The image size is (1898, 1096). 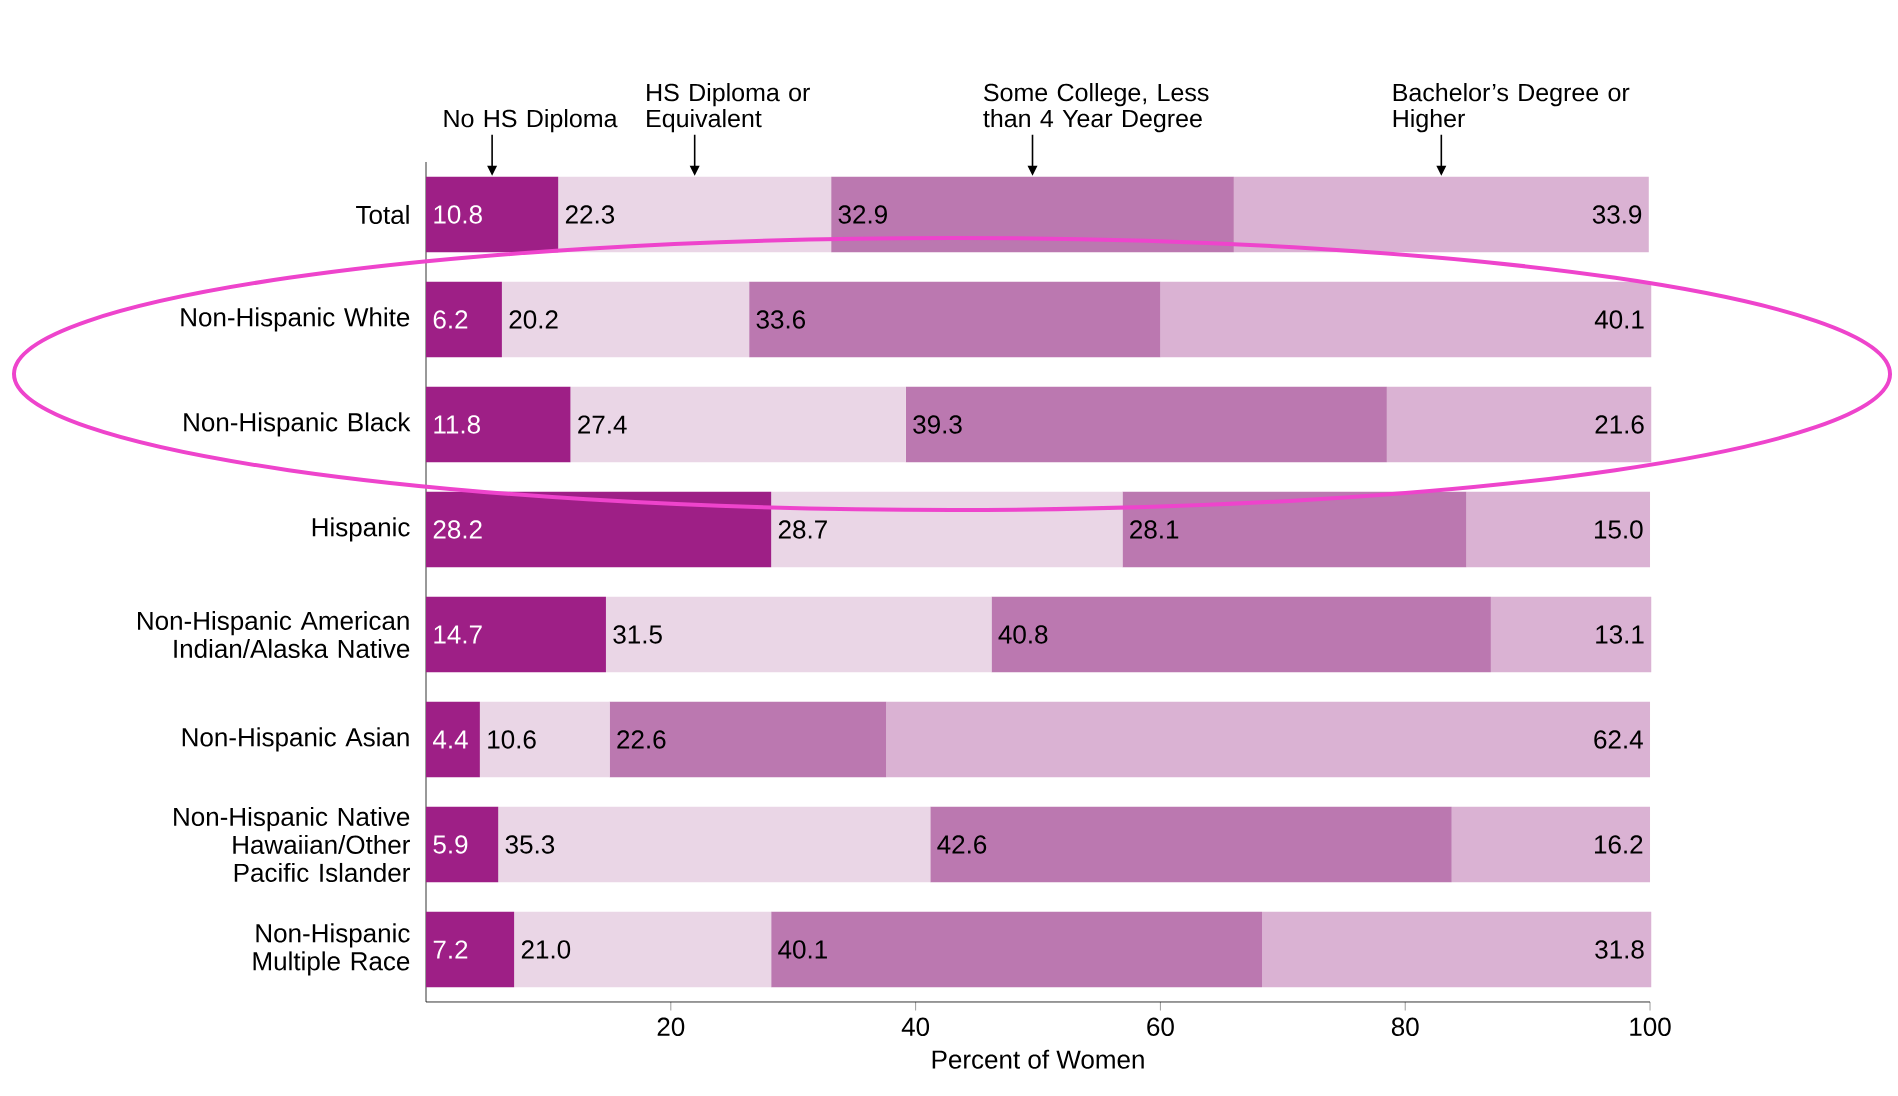 I want to click on data-label: 39.3, so click(x=937, y=424).